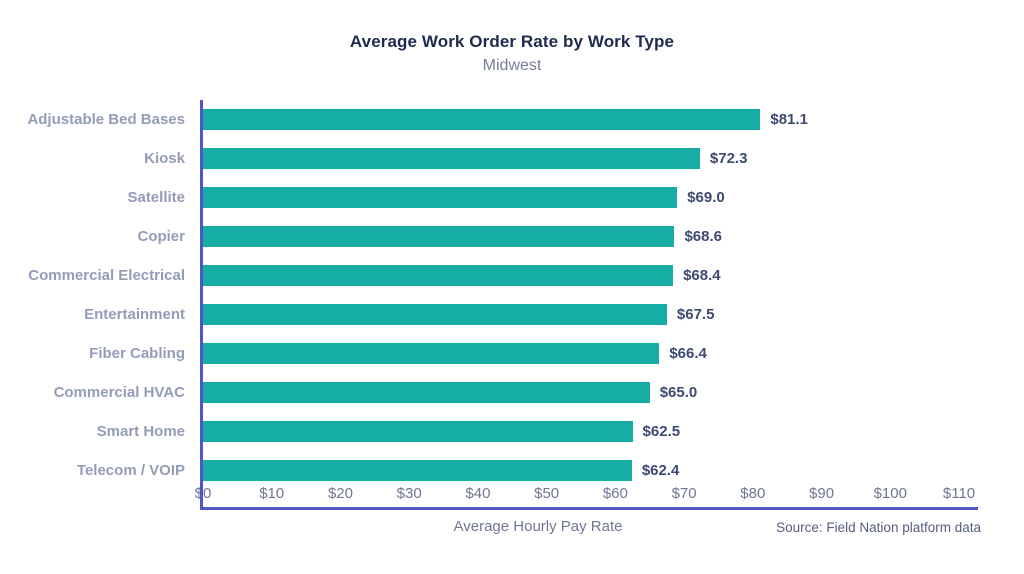  Describe the element at coordinates (272, 493) in the screenshot. I see `x-tick-label: $10` at that location.